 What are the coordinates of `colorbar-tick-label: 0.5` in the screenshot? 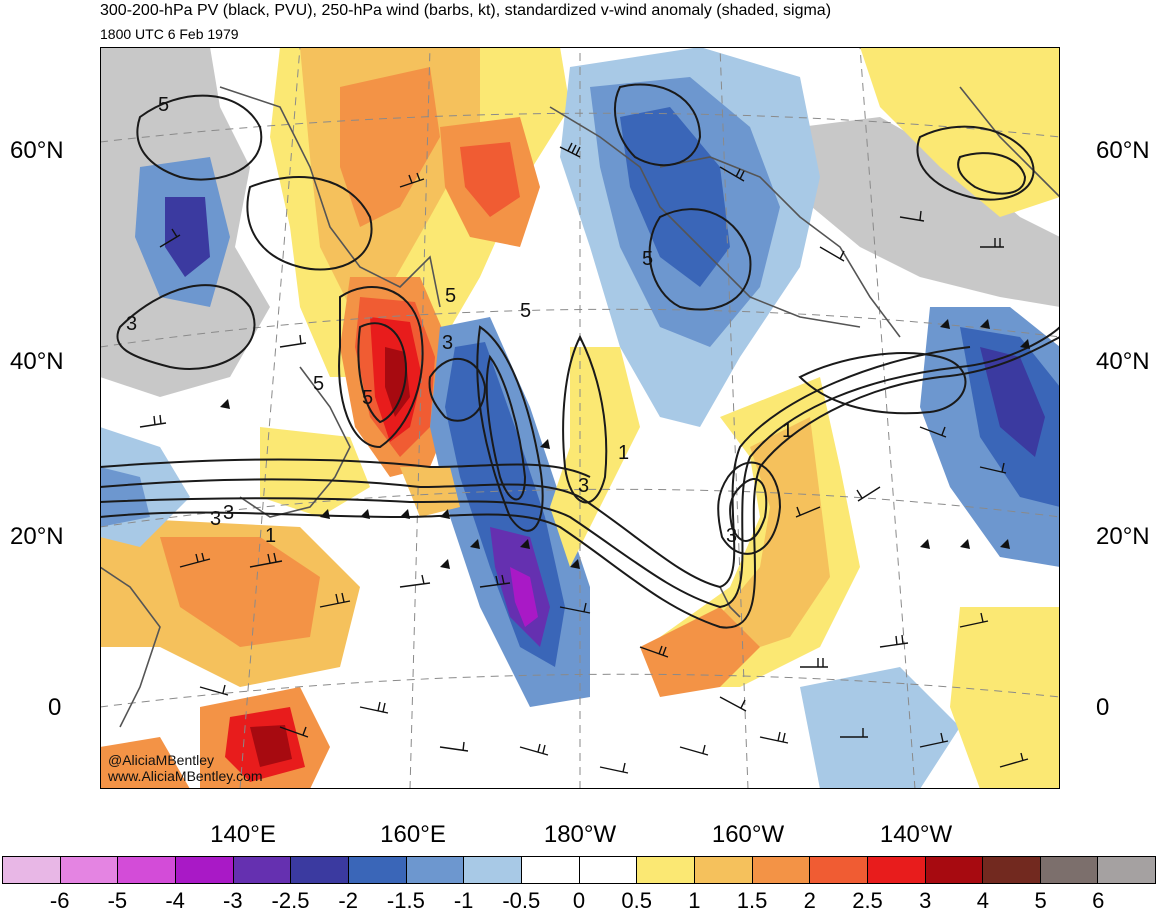 It's located at (636, 900).